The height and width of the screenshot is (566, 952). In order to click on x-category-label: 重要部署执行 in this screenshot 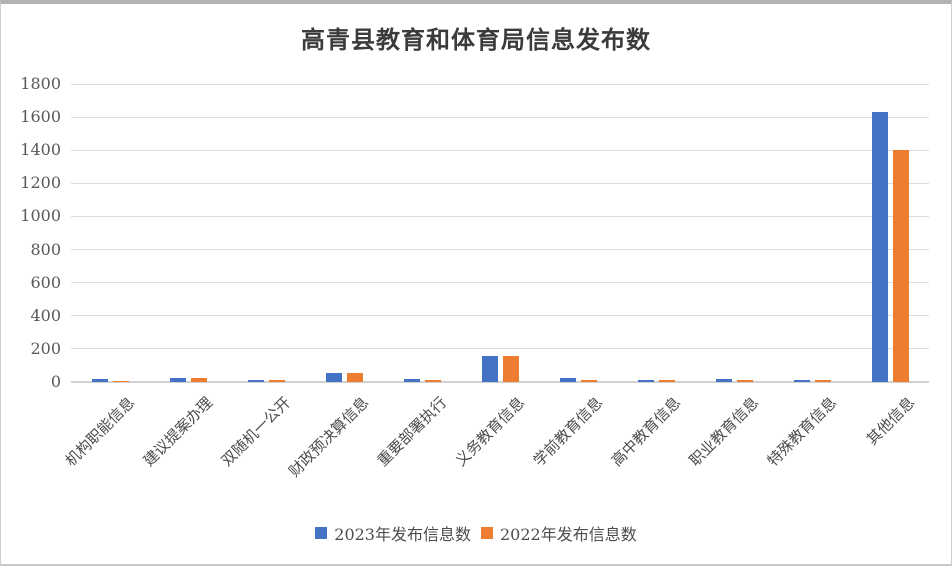, I will do `click(412, 431)`.